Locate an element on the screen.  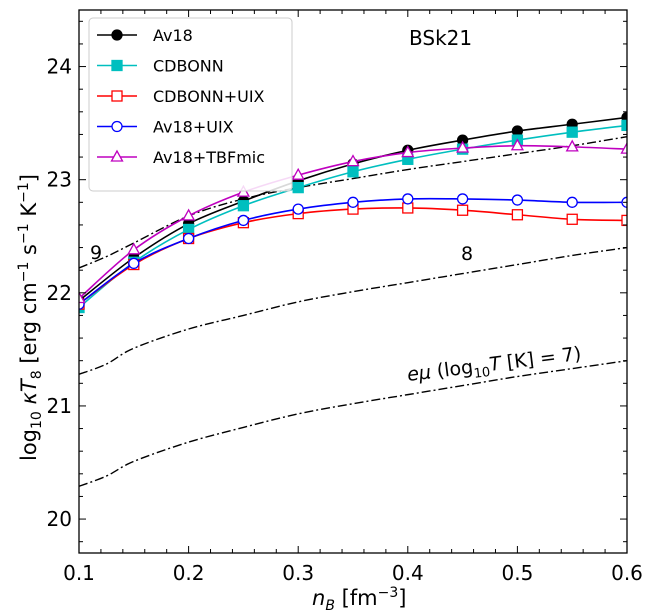
legend-box is located at coordinates (190, 104).